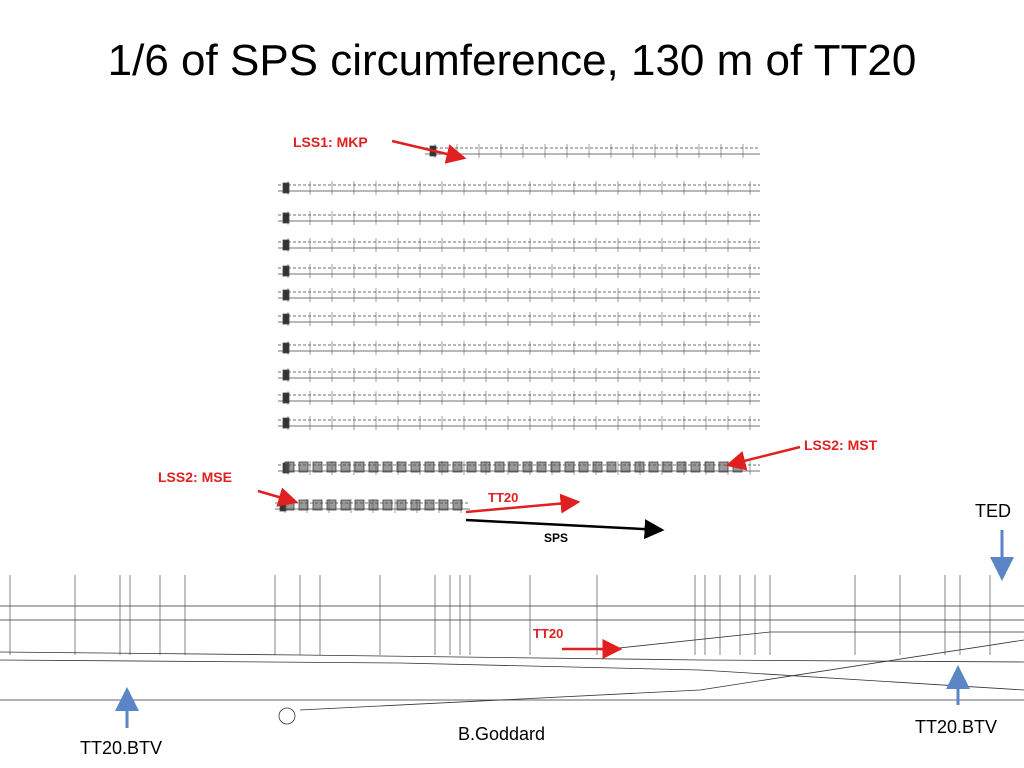  What do you see at coordinates (195, 477) in the screenshot?
I see `label: LSS2: MSE` at bounding box center [195, 477].